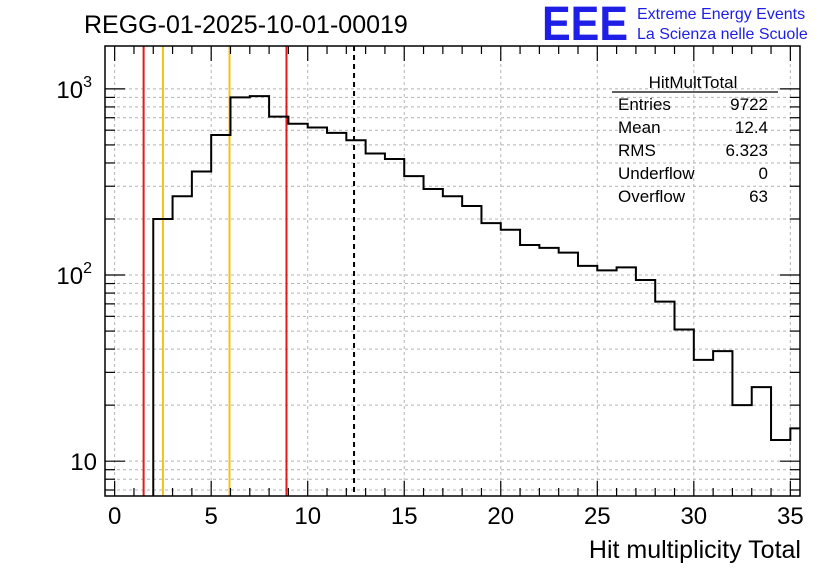 This screenshot has height=572, width=836. What do you see at coordinates (693, 82) in the screenshot?
I see `stats-title: HitMultTotal` at bounding box center [693, 82].